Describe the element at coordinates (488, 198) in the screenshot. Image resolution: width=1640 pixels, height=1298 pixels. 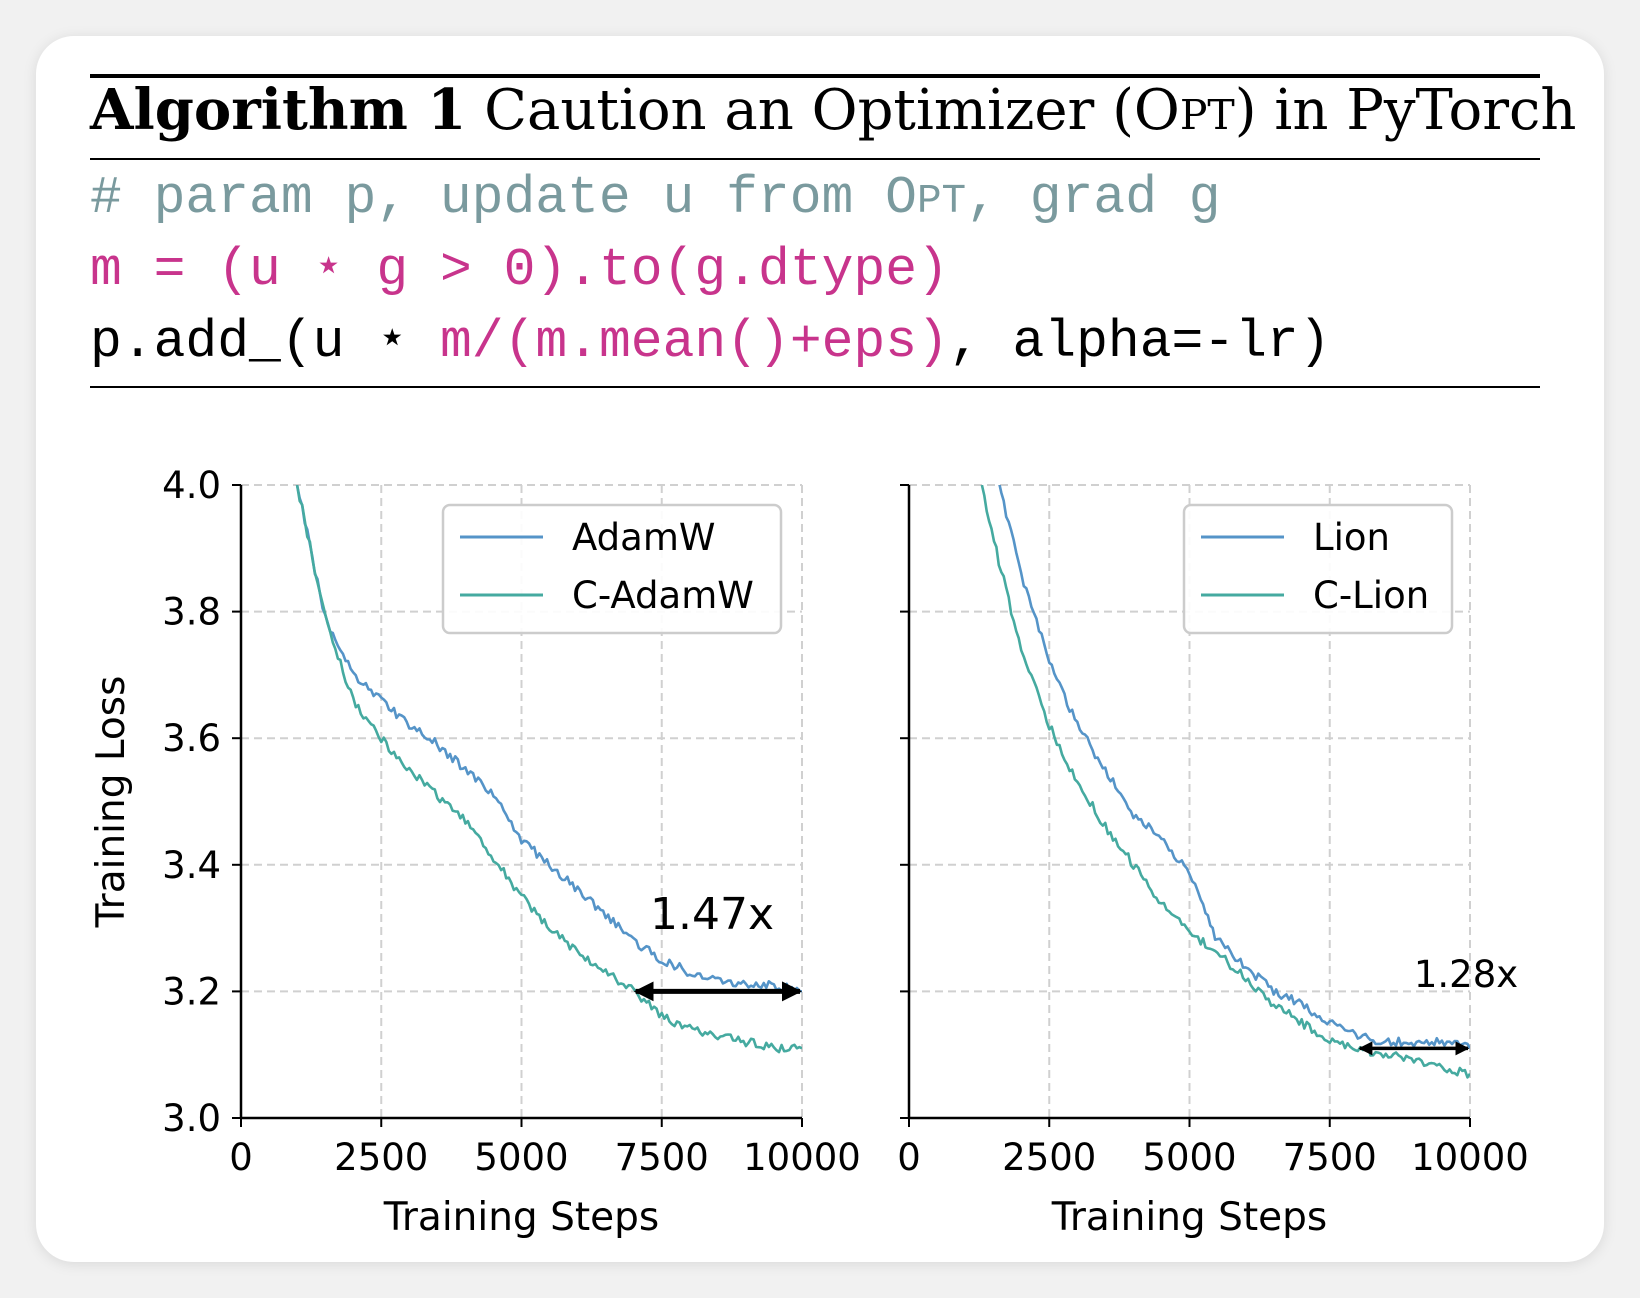
I see `code-comment-a: # param p, update u from` at that location.